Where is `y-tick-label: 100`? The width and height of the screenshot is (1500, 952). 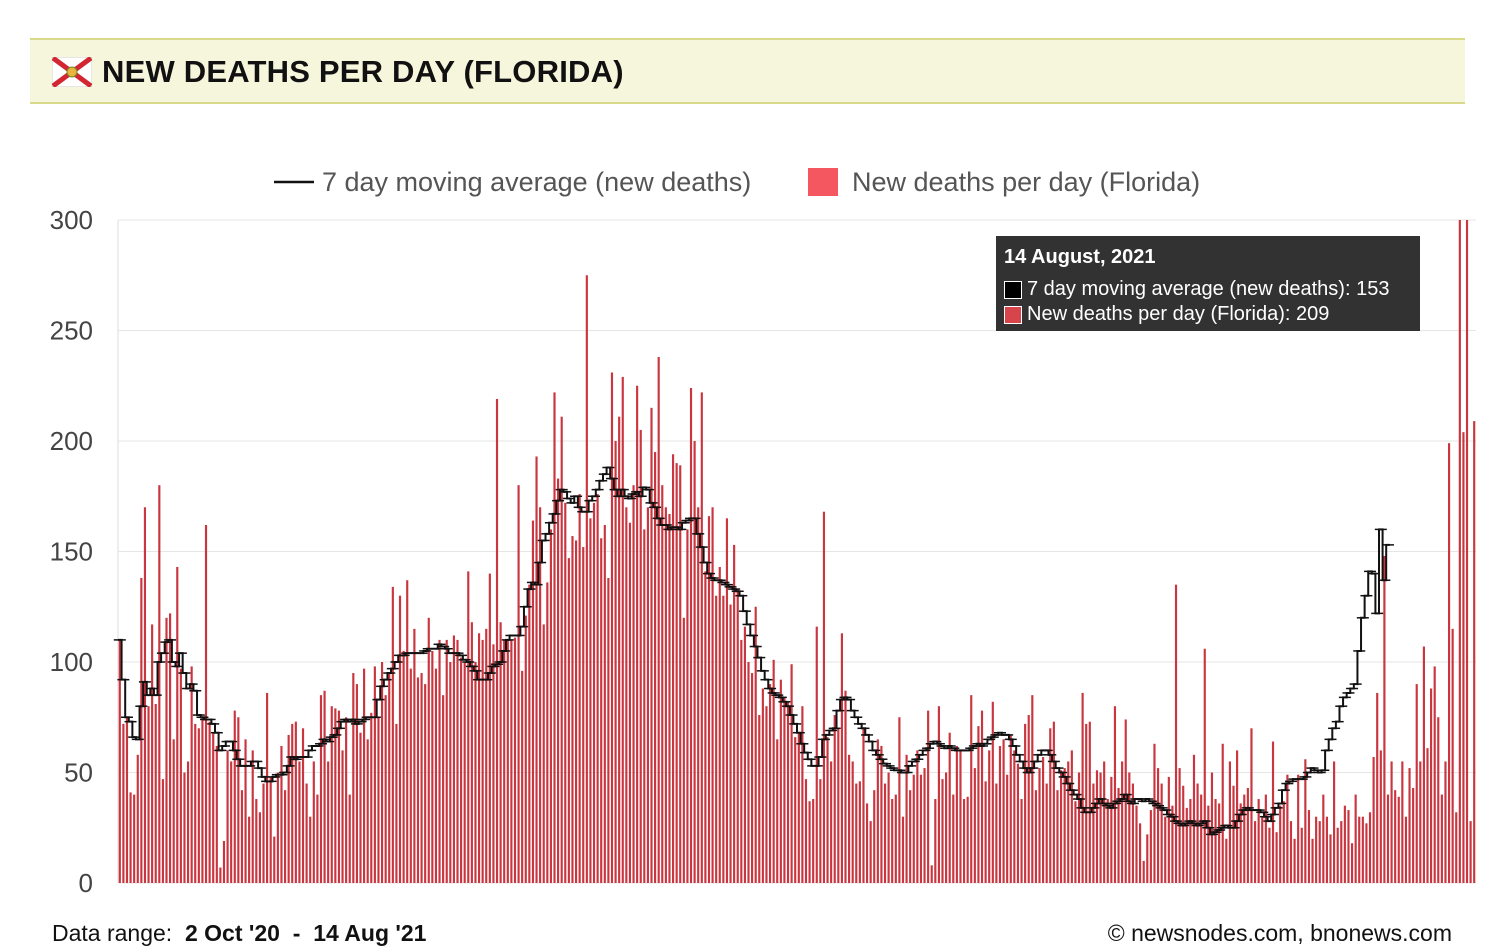 y-tick-label: 100 is located at coordinates (71, 662).